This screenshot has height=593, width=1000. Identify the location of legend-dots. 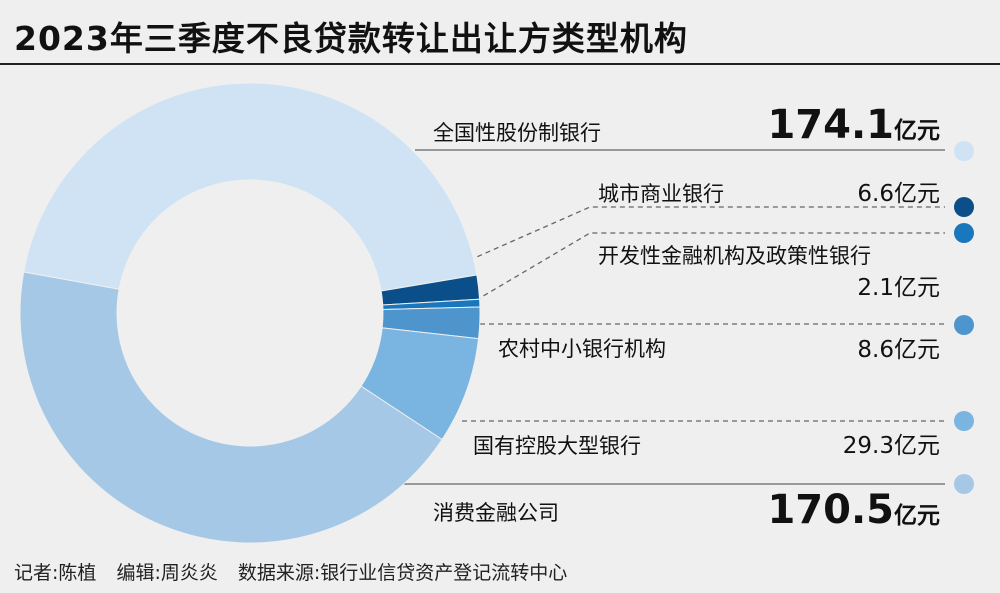
(964, 317).